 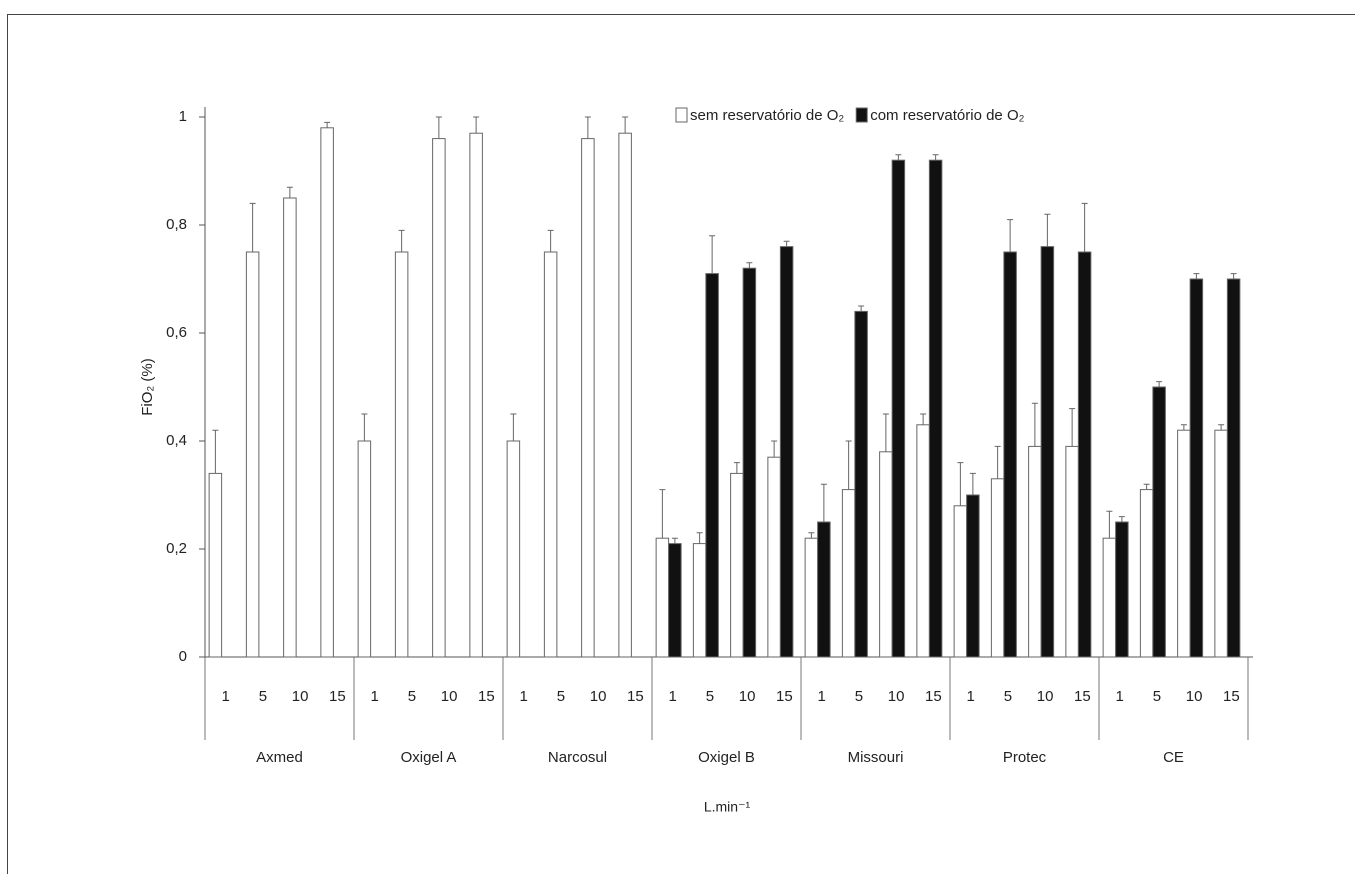 I want to click on group-label: Oxigel B, so click(x=726, y=757).